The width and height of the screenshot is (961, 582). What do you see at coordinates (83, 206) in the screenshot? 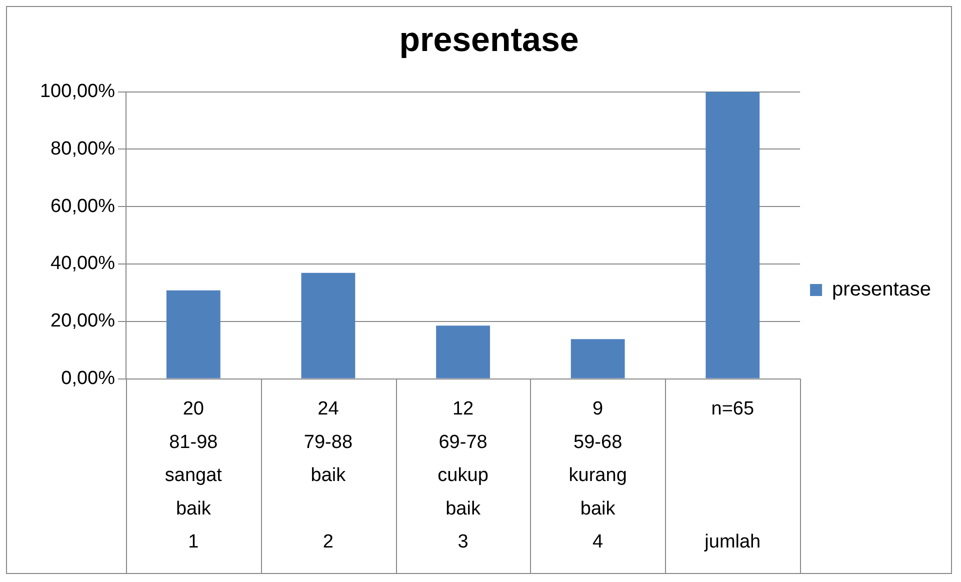
I see `y-tick-label: 60,00%` at bounding box center [83, 206].